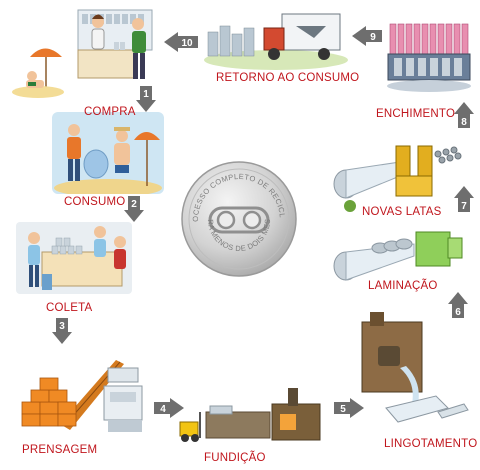  What do you see at coordinates (464, 206) in the screenshot?
I see `step-7-number: 7` at bounding box center [464, 206].